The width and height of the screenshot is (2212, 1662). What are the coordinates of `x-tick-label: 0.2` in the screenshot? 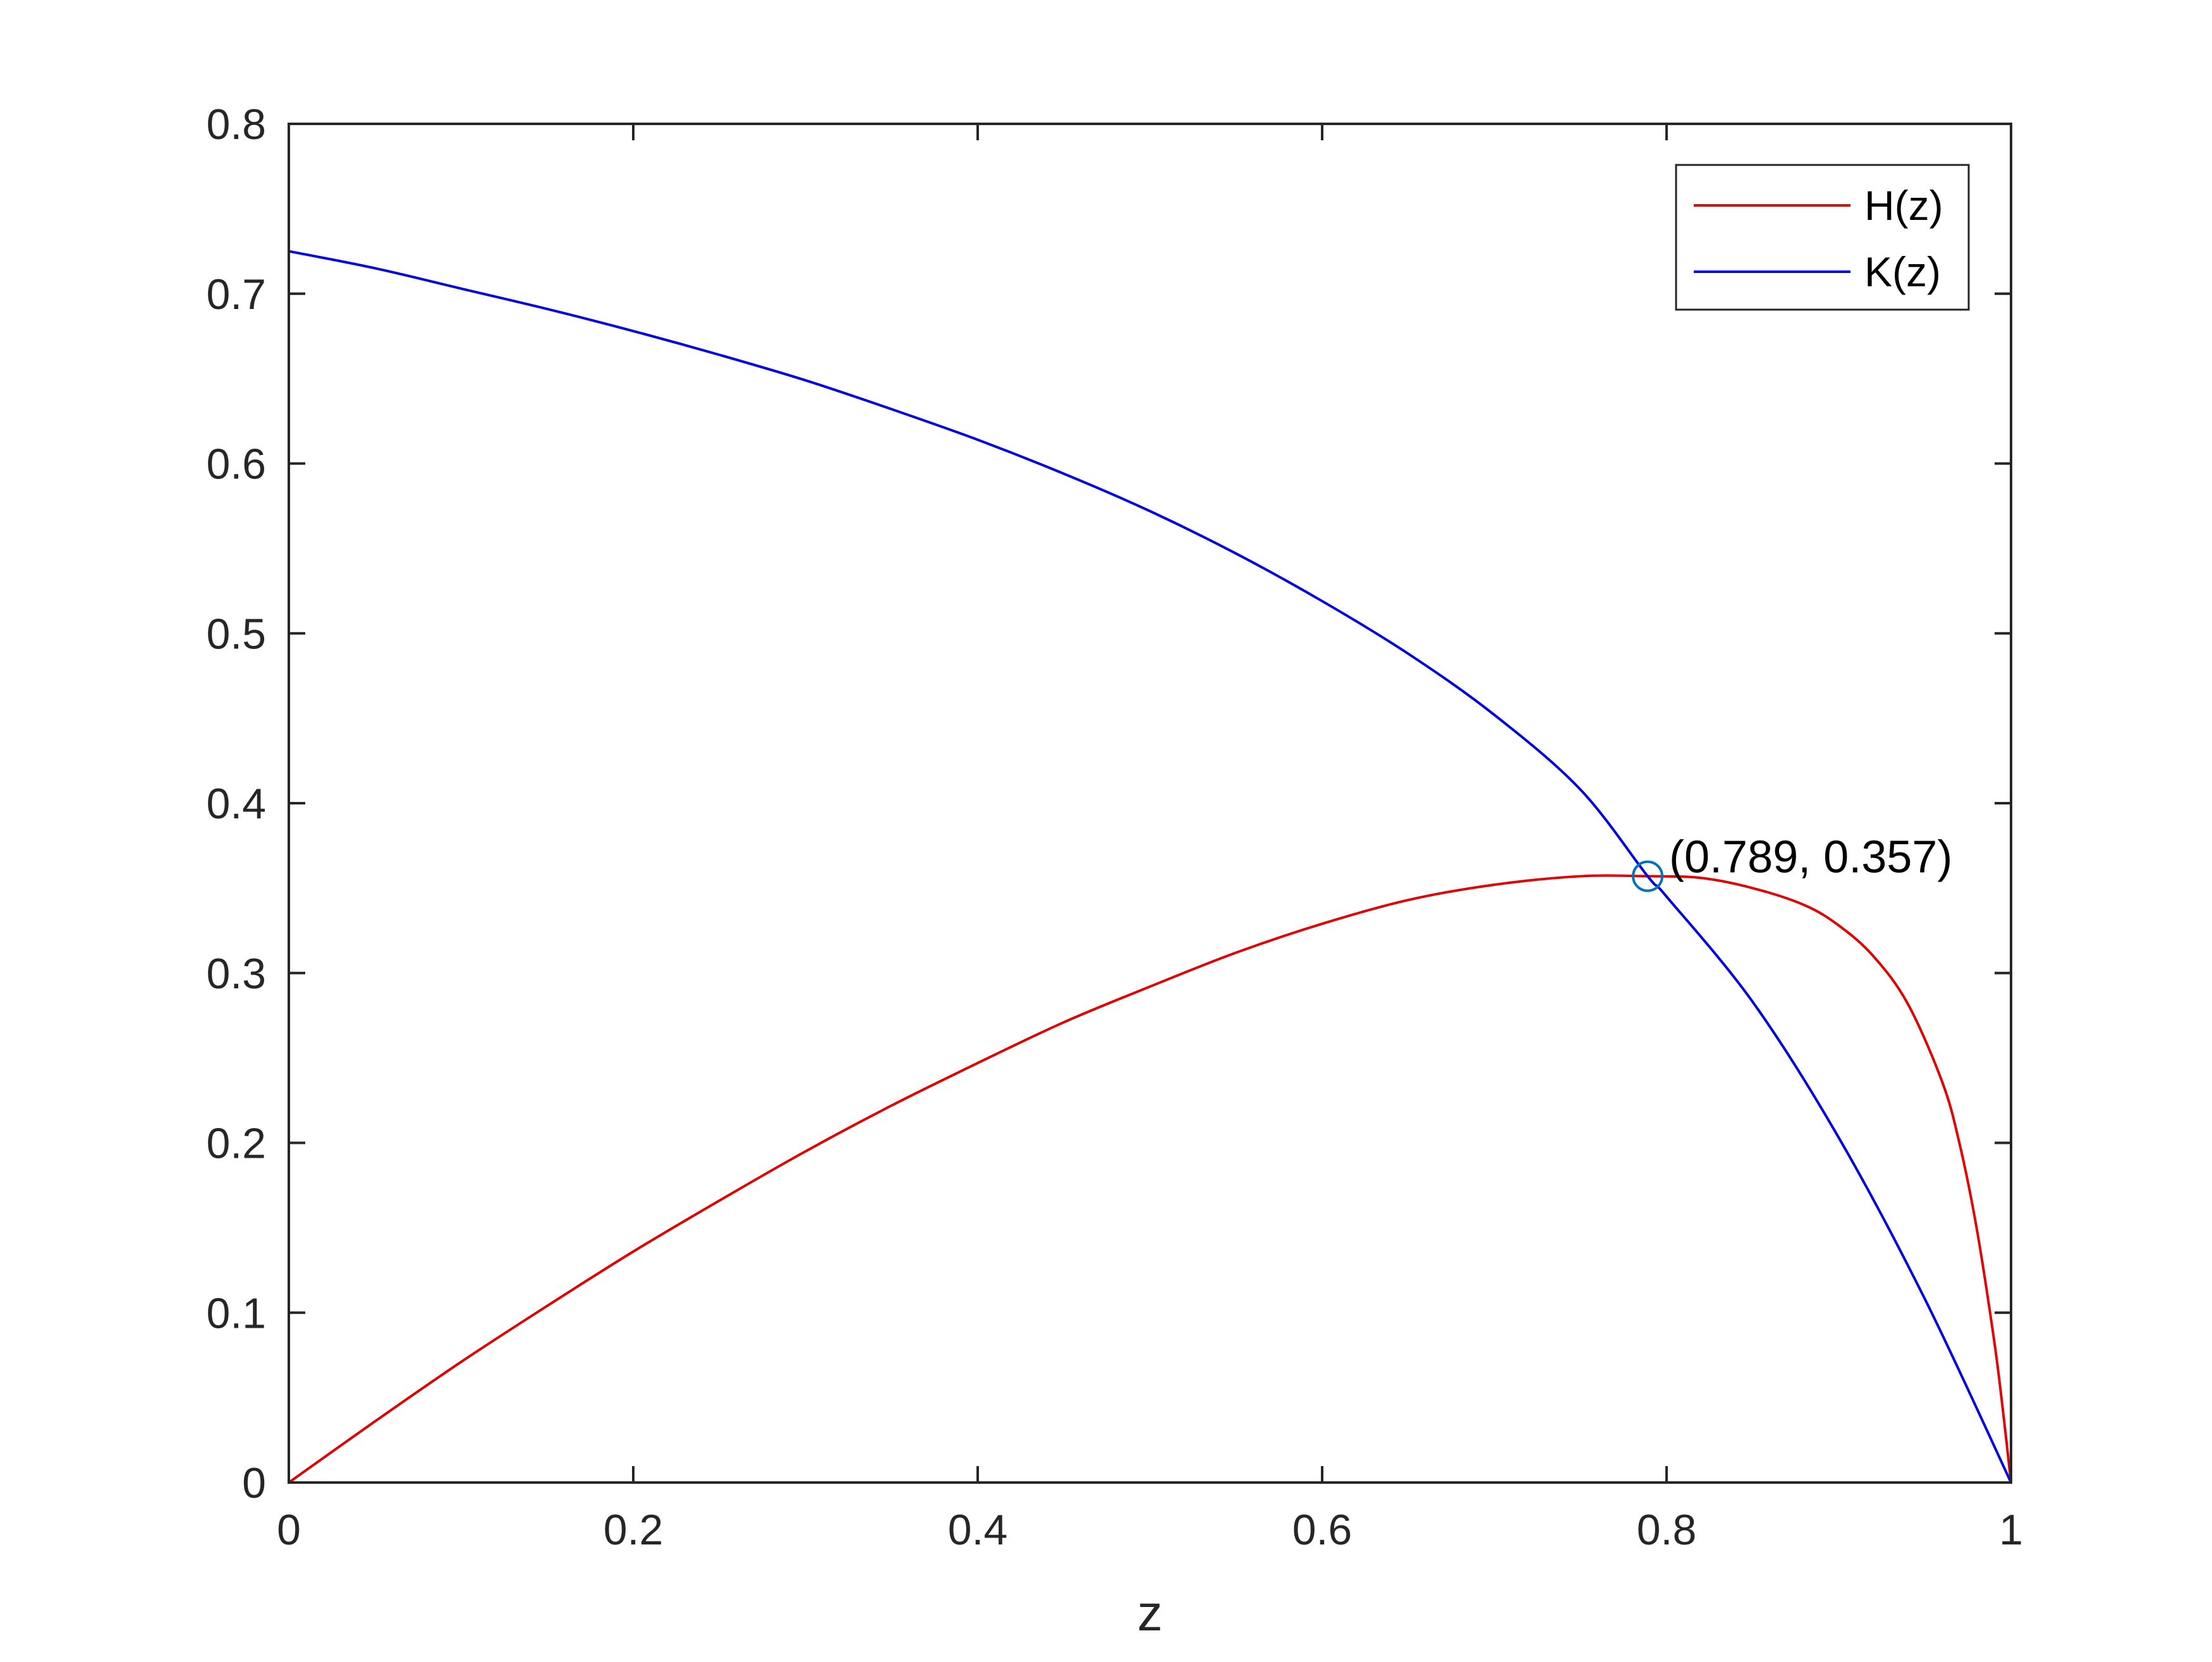 It's located at (634, 1530).